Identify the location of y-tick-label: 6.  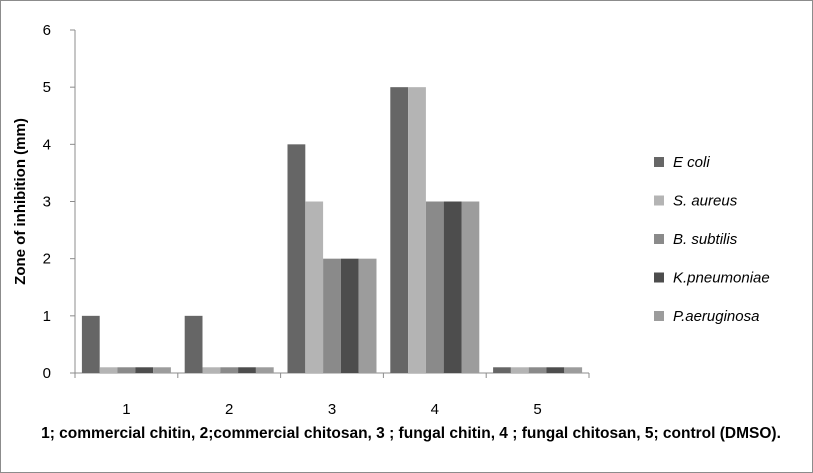
(47, 30).